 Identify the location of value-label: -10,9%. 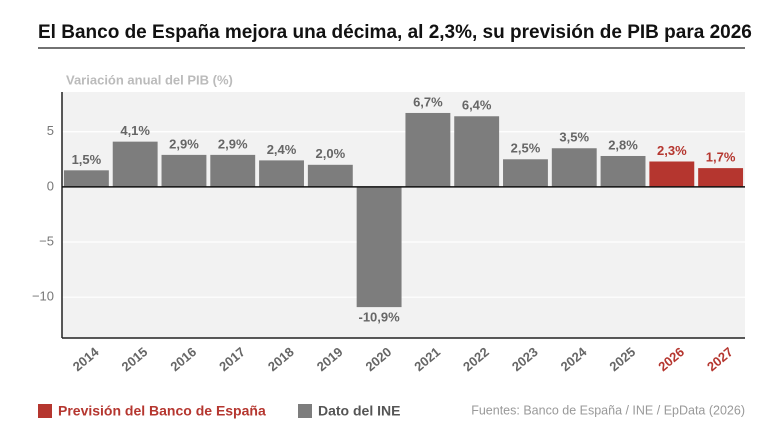
(380, 317).